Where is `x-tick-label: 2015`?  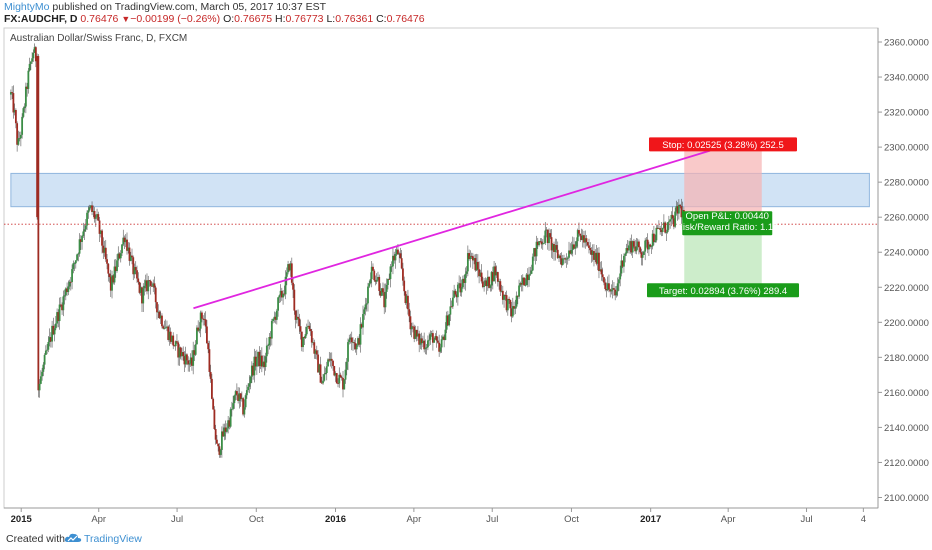 x-tick-label: 2015 is located at coordinates (22, 519).